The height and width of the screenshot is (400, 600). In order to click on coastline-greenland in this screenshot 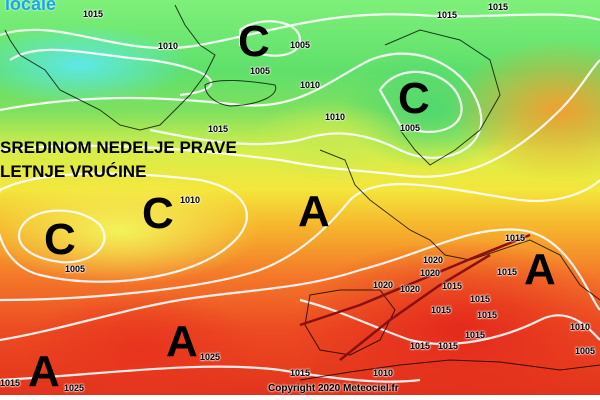, I will do `click(110, 67)`.